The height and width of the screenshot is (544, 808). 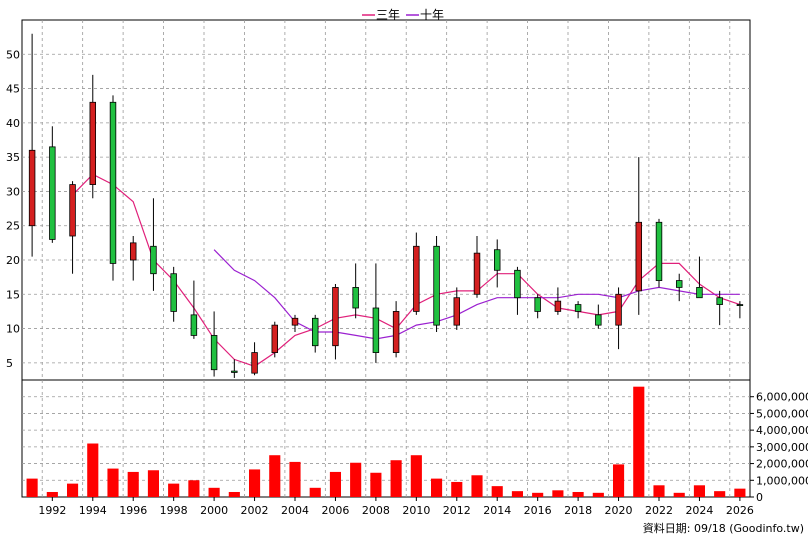 What do you see at coordinates (13, 260) in the screenshot?
I see `price-tick-label: 20` at bounding box center [13, 260].